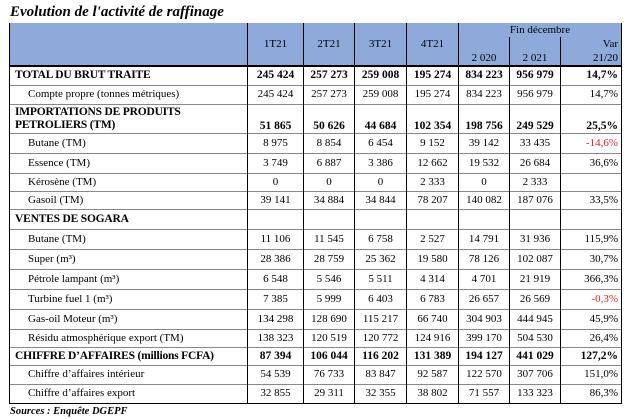  What do you see at coordinates (432, 239) in the screenshot?
I see `value-cell: 2 527` at bounding box center [432, 239].